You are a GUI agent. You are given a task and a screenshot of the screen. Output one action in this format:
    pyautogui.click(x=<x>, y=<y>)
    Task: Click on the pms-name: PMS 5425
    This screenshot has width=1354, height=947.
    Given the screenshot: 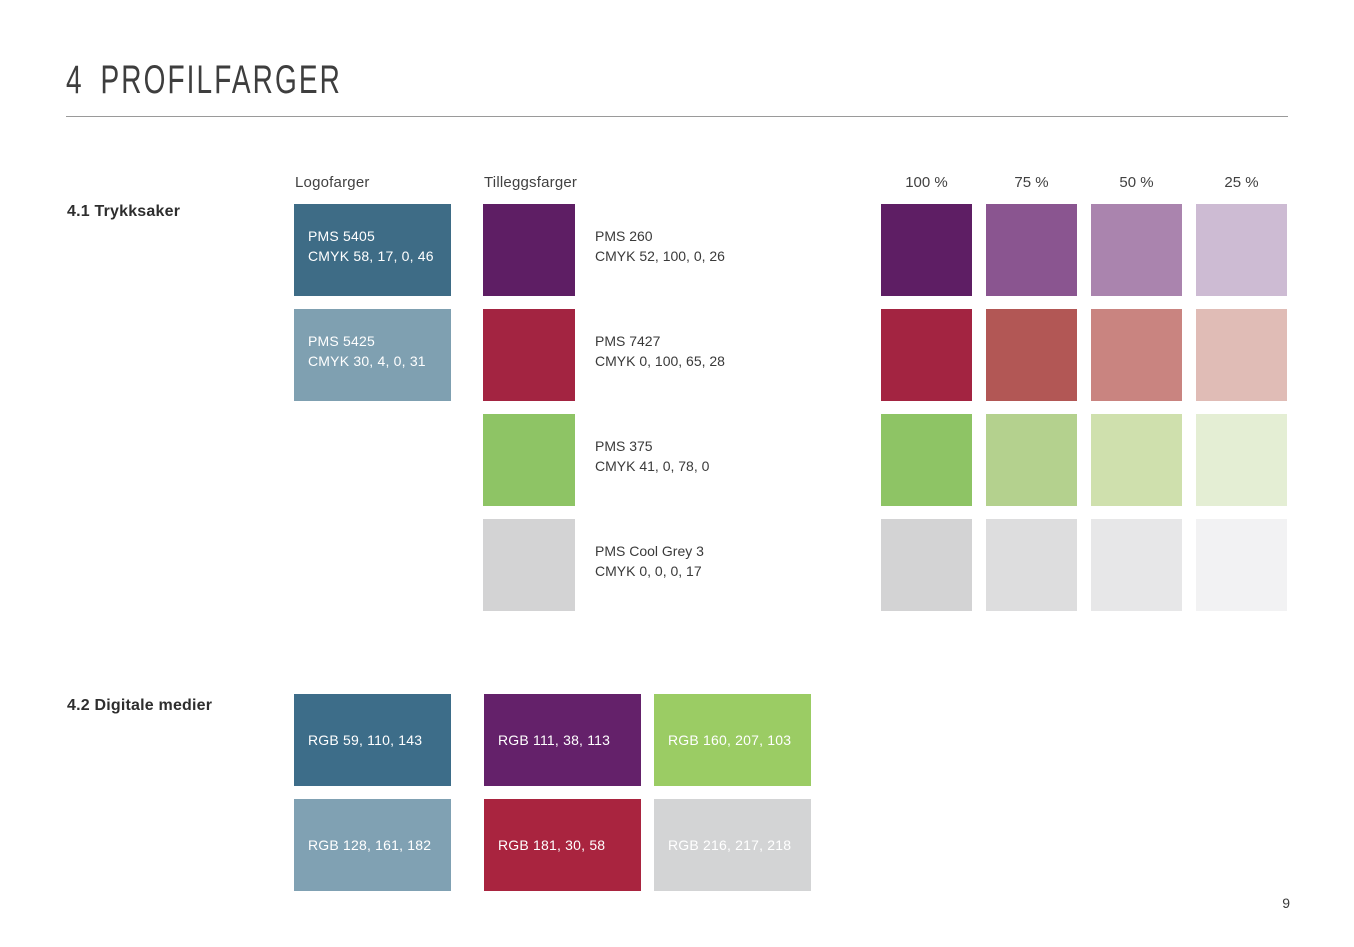 What is the action you would take?
    pyautogui.click(x=341, y=341)
    